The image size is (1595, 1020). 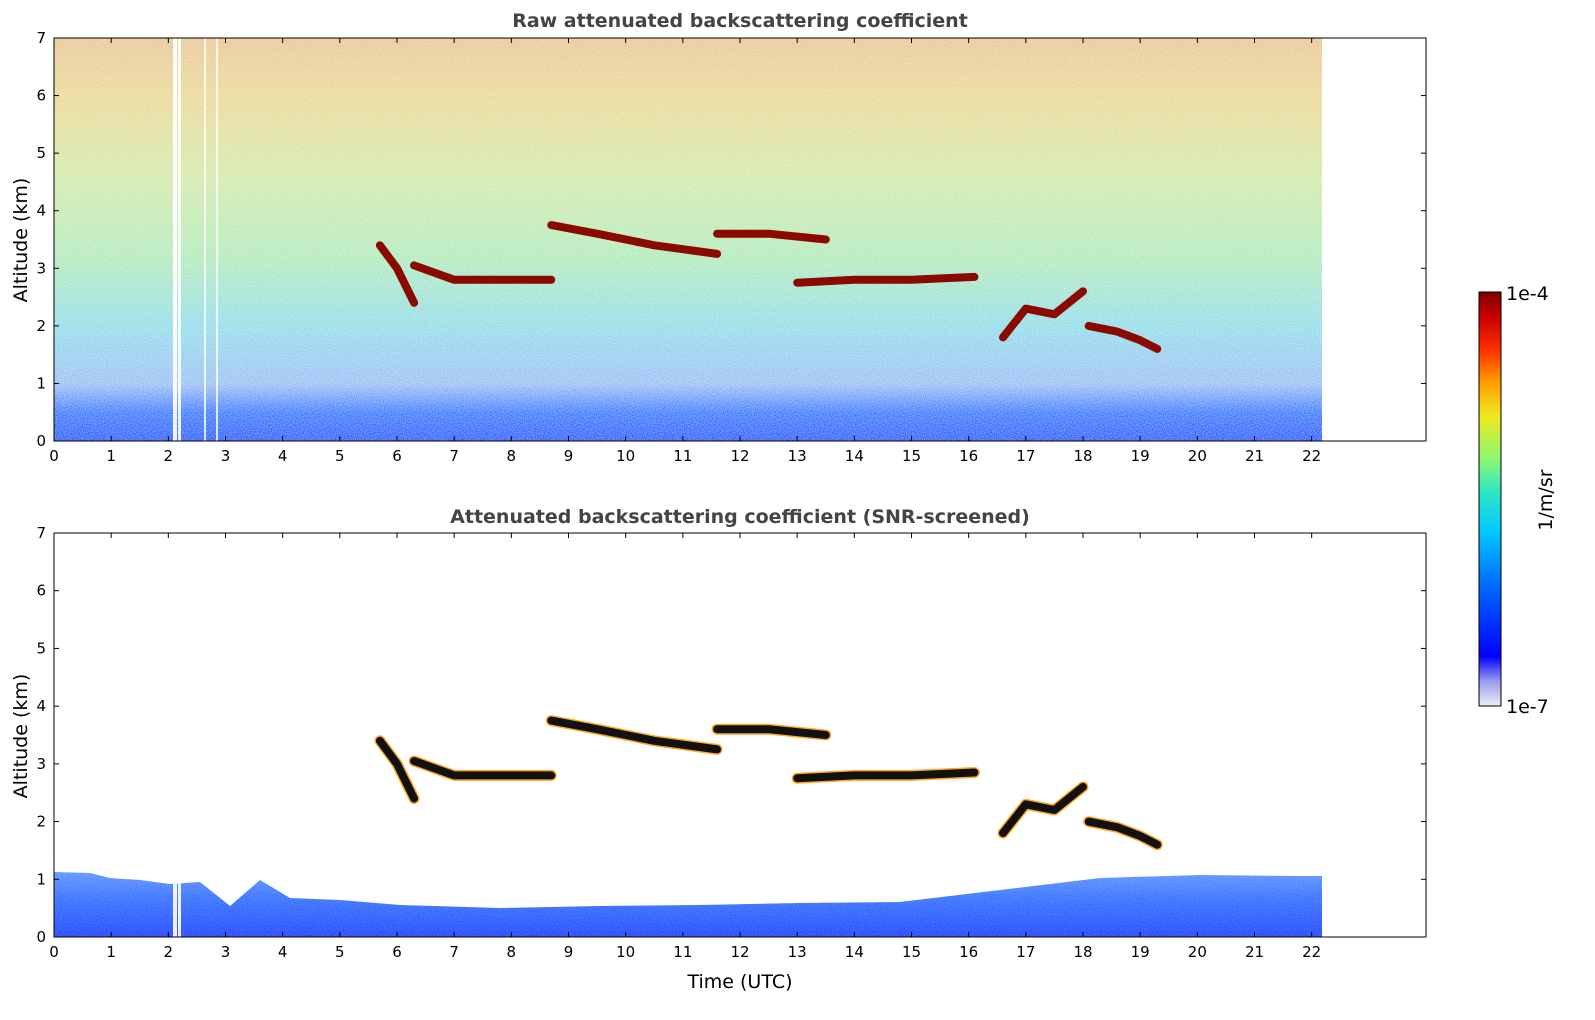 I want to click on raw-y-tick-label: 7, so click(x=41, y=38).